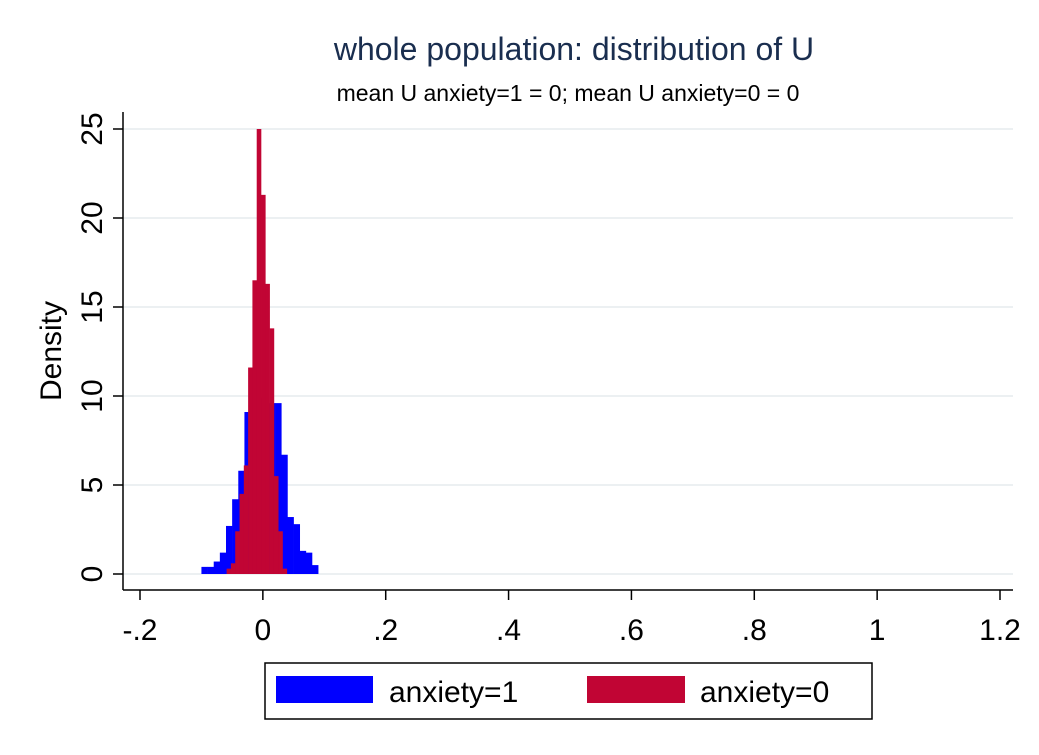  What do you see at coordinates (139, 630) in the screenshot?
I see `x-tick-label: -.2` at bounding box center [139, 630].